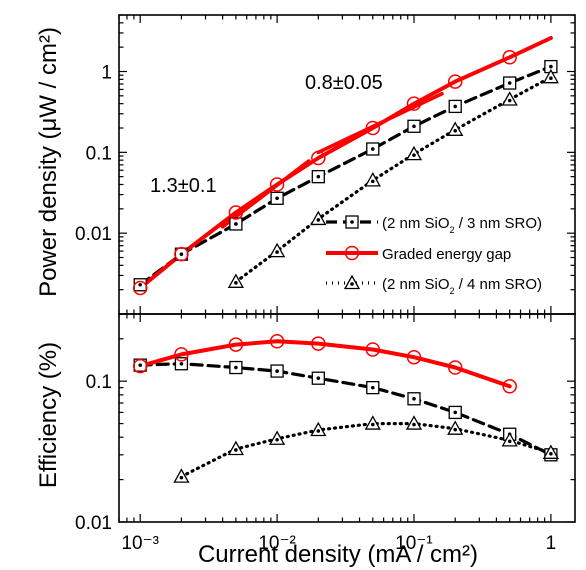  What do you see at coordinates (277, 543) in the screenshot?
I see `x-tick-label: 10⁻²` at bounding box center [277, 543].